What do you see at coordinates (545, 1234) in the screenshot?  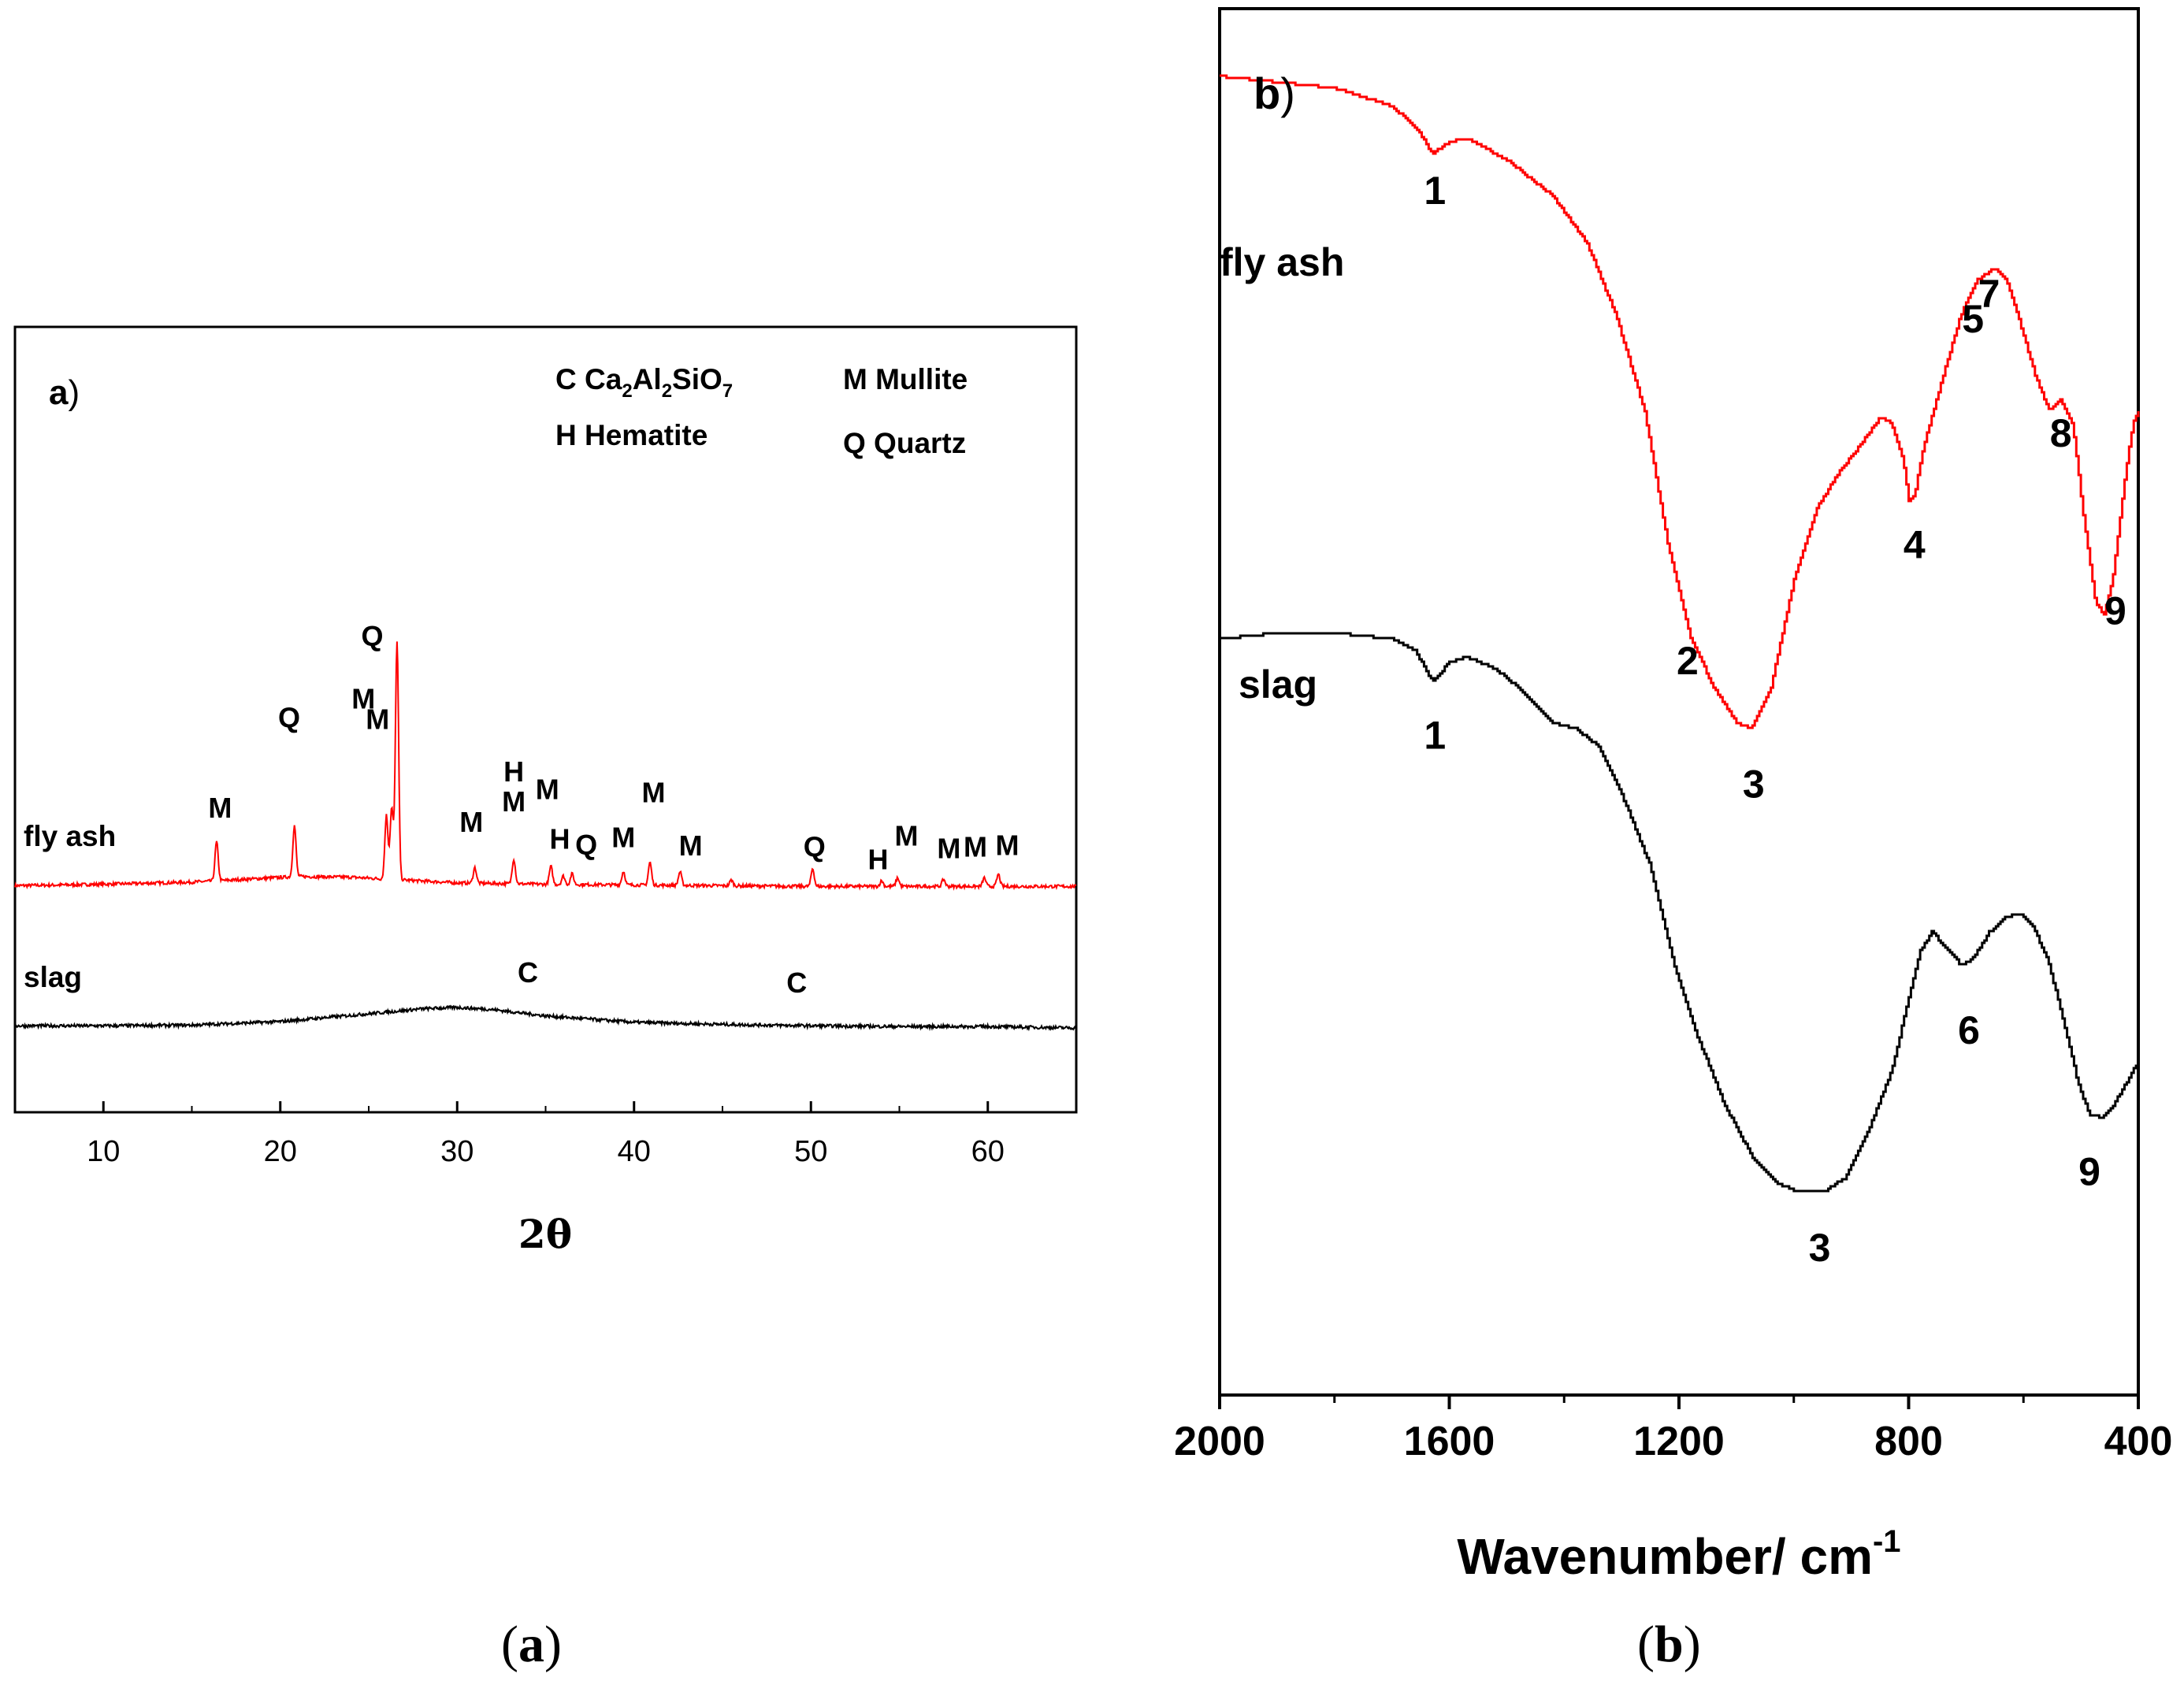 I see `xrd-x-axis-label: 2θ` at bounding box center [545, 1234].